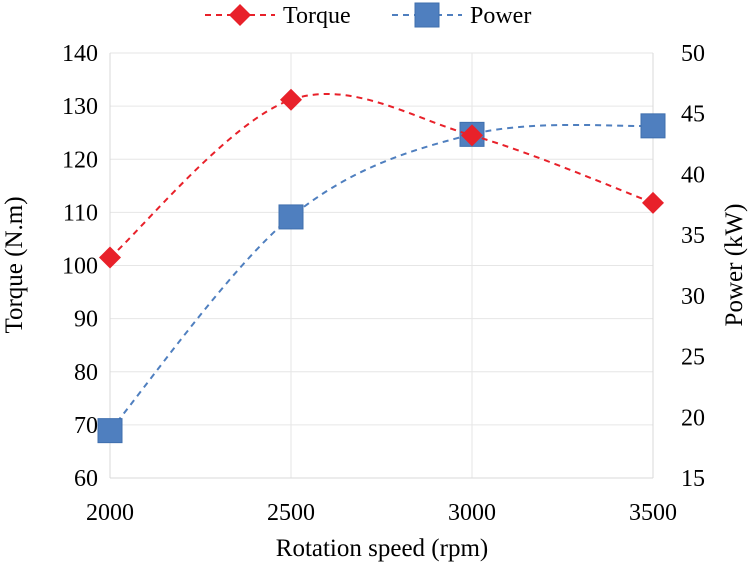 The height and width of the screenshot is (563, 750). I want to click on right-axis-ticks: 15 20 25 30 35 40 45 50, so click(693, 266).